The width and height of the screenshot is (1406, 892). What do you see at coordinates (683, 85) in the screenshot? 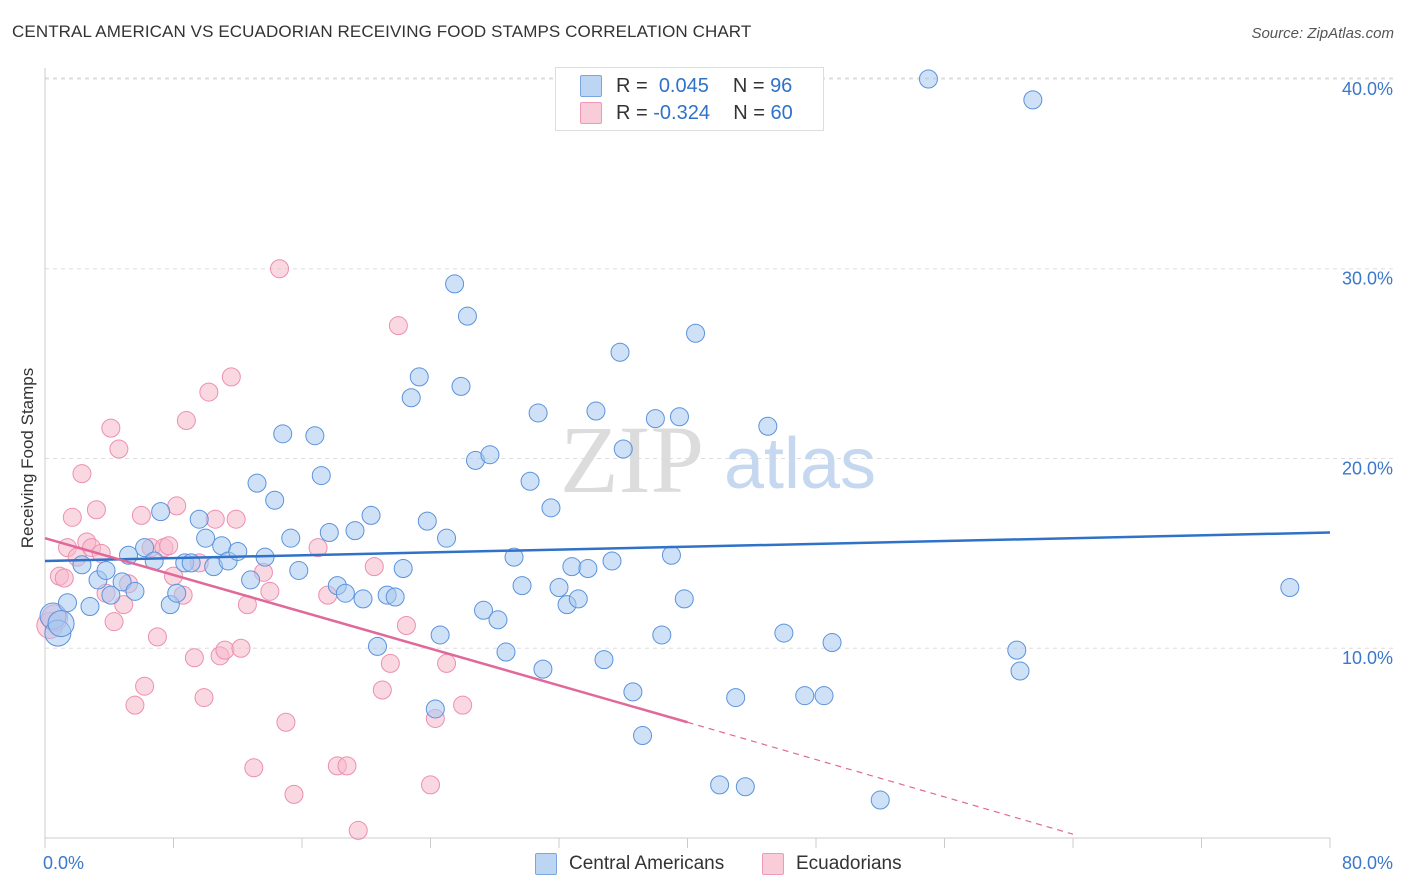
I see `legend-r-value: 0.045` at bounding box center [683, 85].